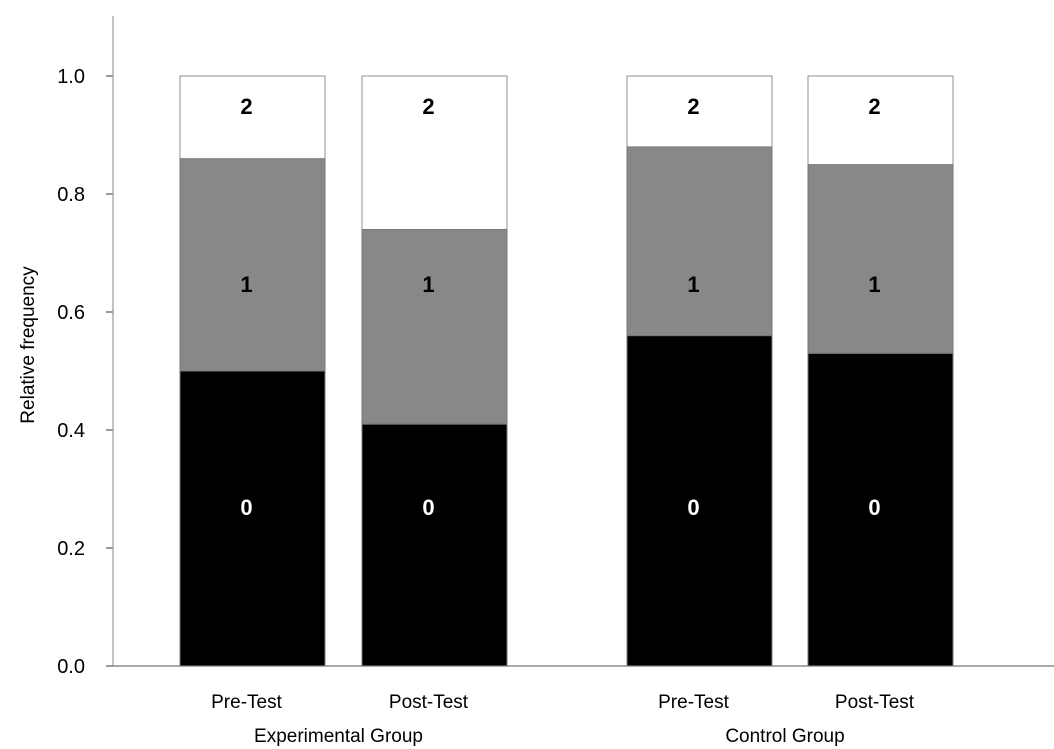 This screenshot has height=749, width=1054. What do you see at coordinates (71, 313) in the screenshot?
I see `y-tick-label: 0.6` at bounding box center [71, 313].